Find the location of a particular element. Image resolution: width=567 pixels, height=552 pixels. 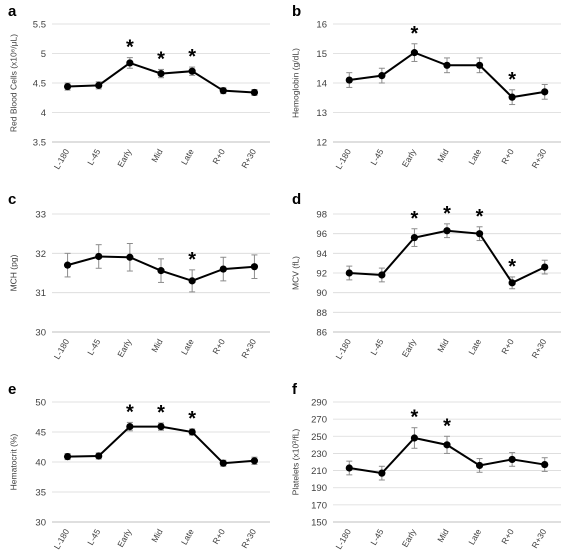

y-axis-title: Red Blood Cells (x10⁶/μL) is located at coordinates (13, 83).